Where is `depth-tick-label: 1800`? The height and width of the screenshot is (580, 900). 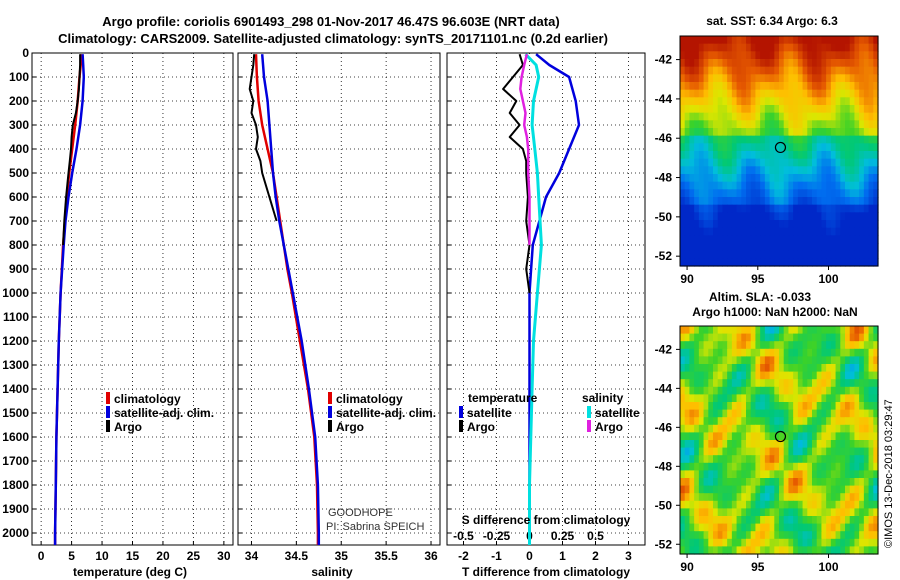 depth-tick-label: 1800 is located at coordinates (15, 485).